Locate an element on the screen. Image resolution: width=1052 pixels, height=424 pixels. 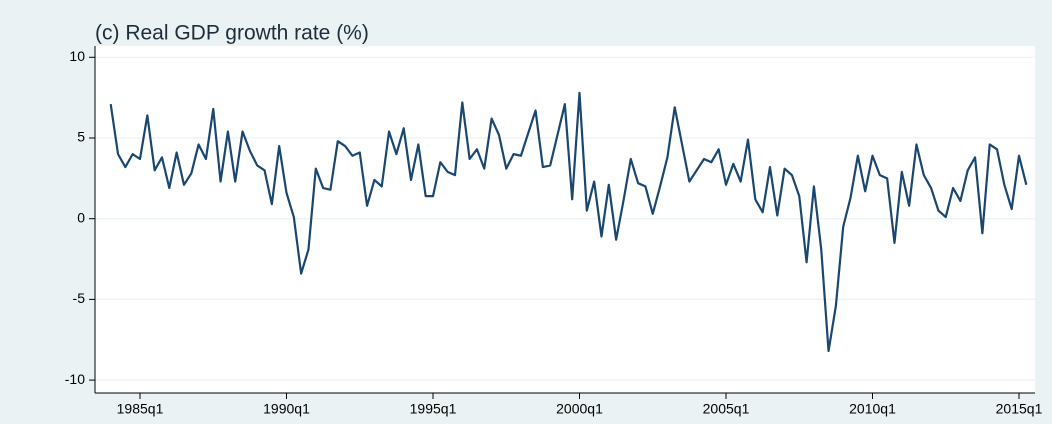
x-tick-label: 2015q1 is located at coordinates (1019, 409).